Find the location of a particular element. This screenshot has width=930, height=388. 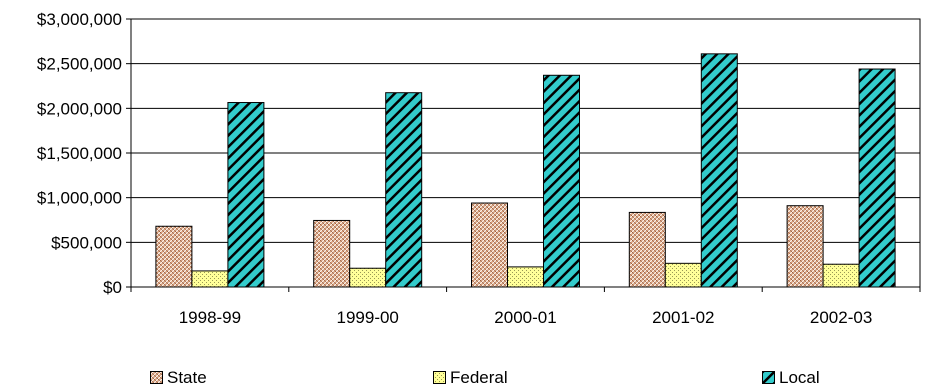

x-tick-label: 2000-01 is located at coordinates (525, 317).